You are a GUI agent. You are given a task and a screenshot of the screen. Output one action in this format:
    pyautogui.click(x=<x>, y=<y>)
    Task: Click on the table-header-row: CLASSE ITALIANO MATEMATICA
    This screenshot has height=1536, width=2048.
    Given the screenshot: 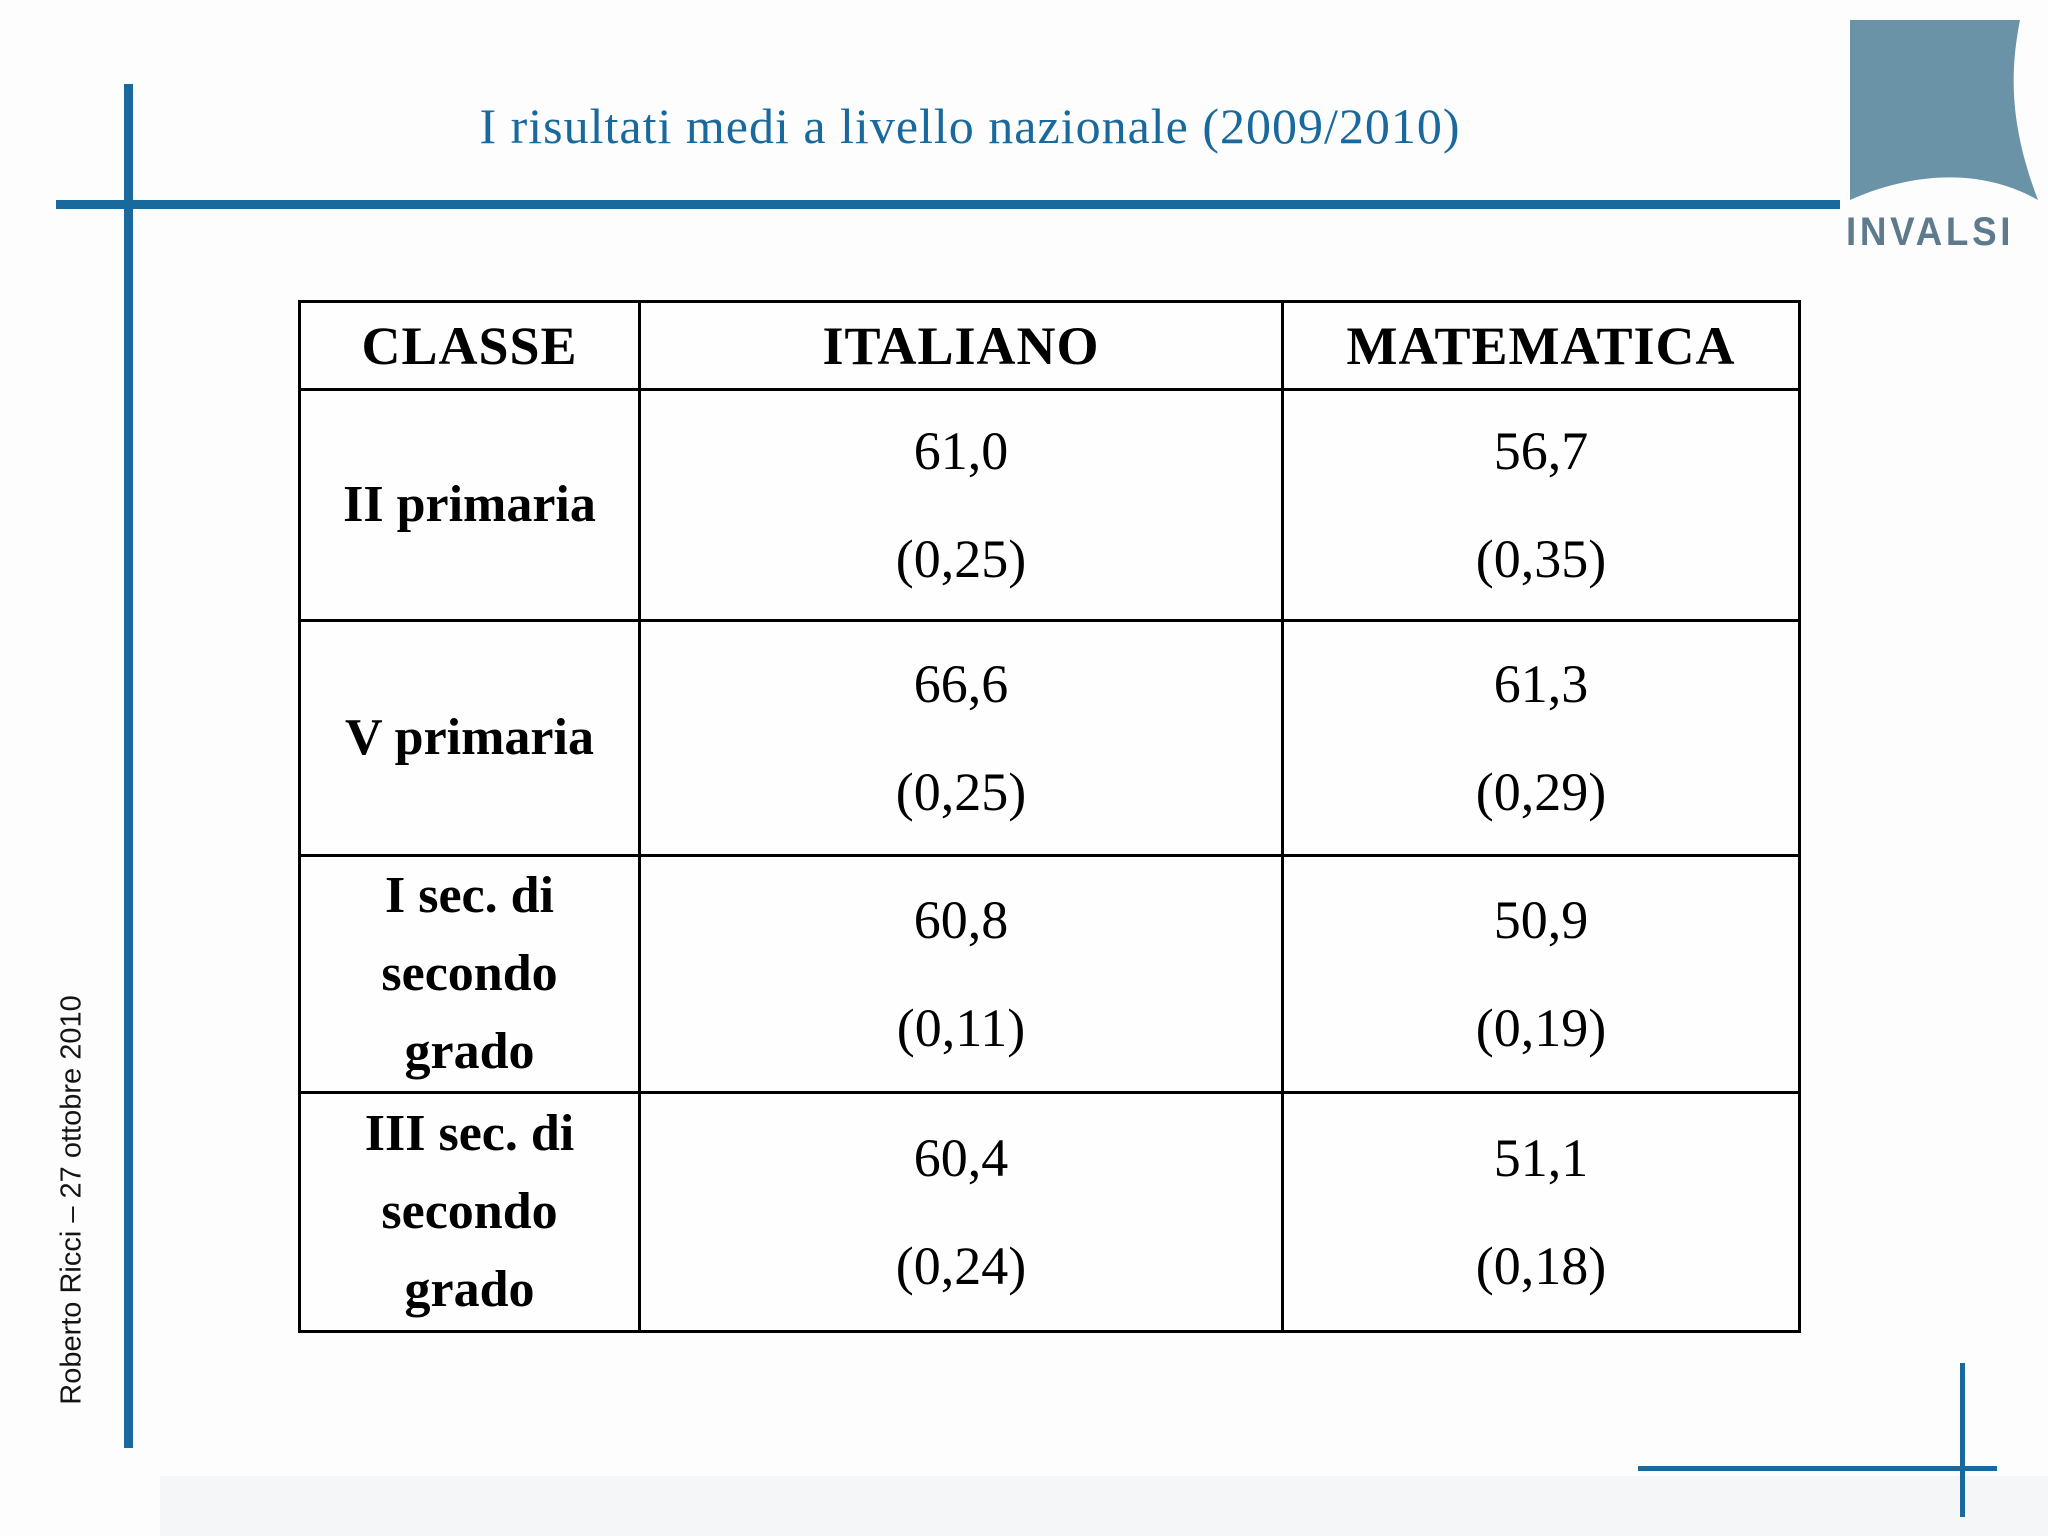 What is the action you would take?
    pyautogui.click(x=1049, y=345)
    